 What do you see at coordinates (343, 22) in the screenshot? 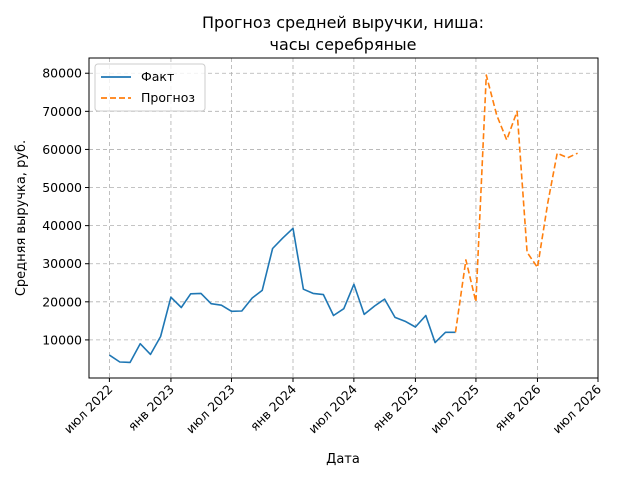
I see `chart-title-line-1: Прогноз средней выручки, ниша:` at bounding box center [343, 22].